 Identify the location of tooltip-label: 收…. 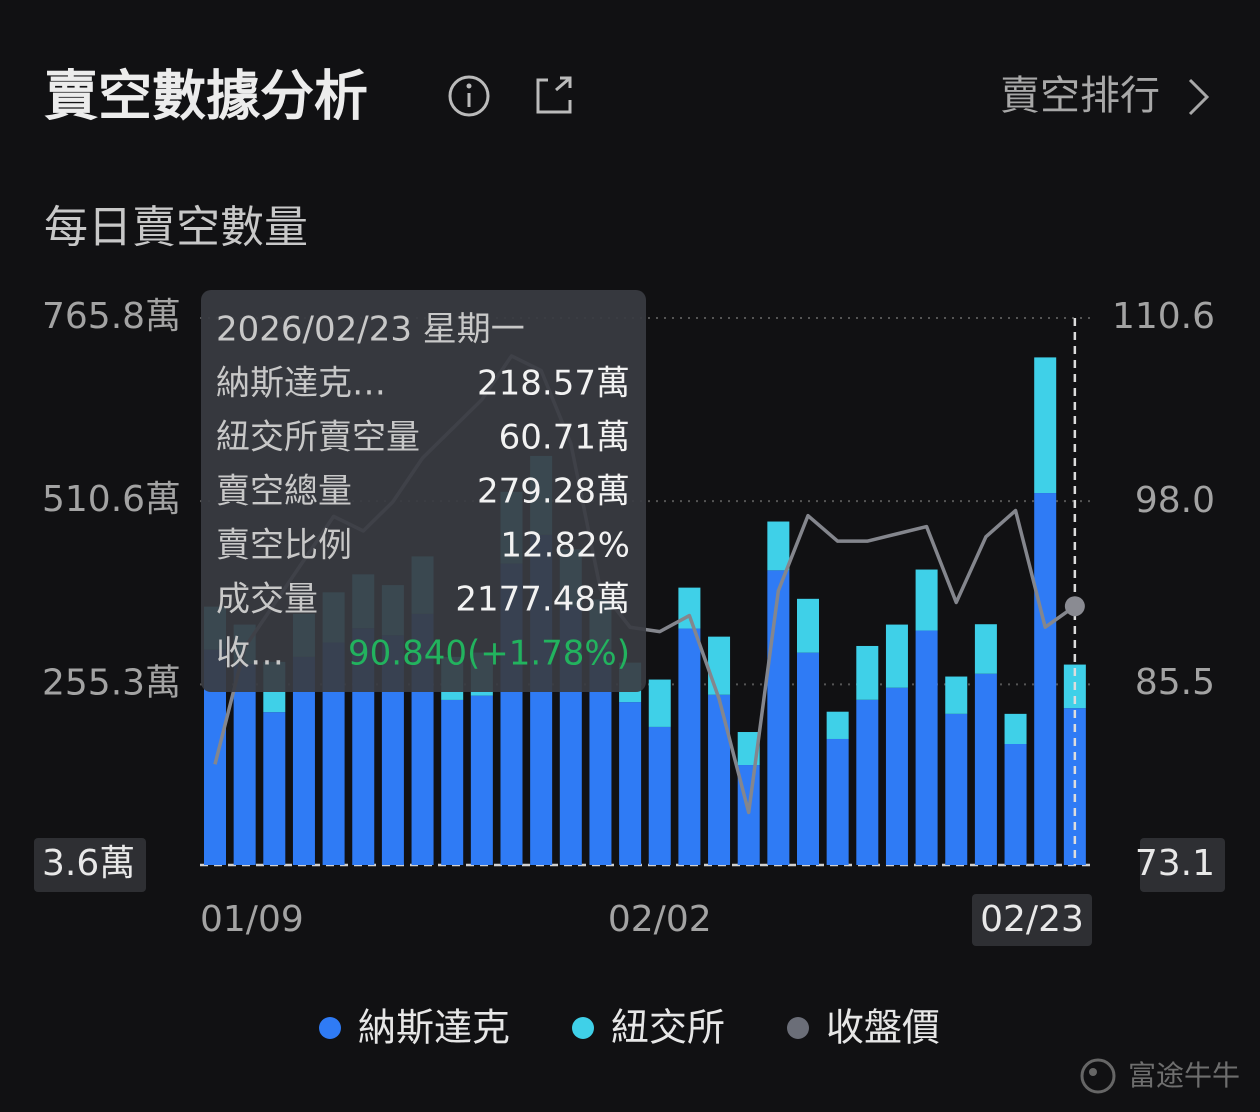
(250, 654).